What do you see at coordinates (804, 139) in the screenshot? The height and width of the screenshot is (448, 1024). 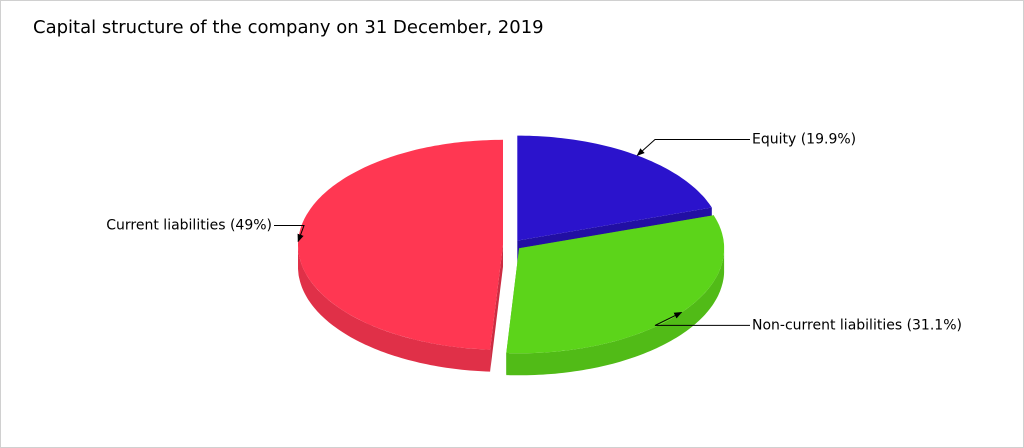 I see `data-label: Equity (19.9%)` at bounding box center [804, 139].